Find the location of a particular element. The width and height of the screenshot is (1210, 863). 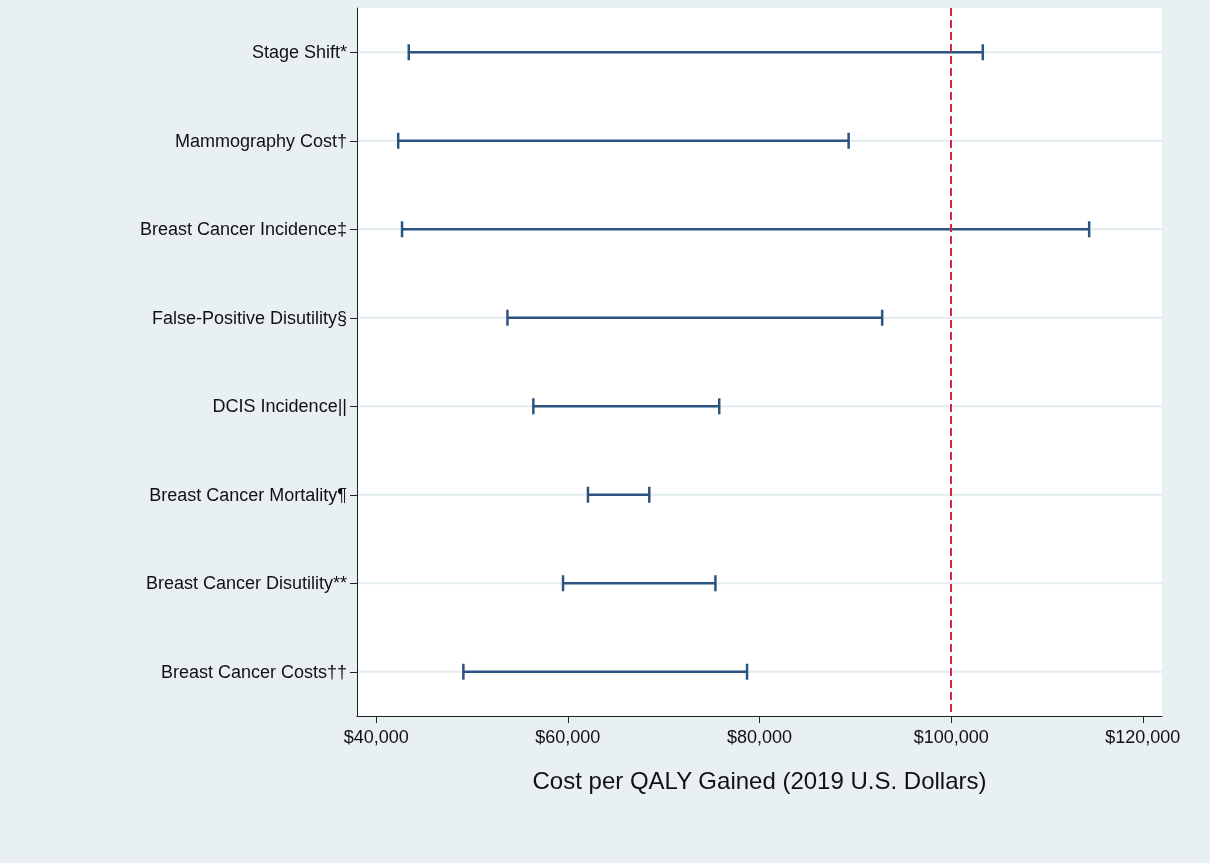

x-tick-label: $60,000 is located at coordinates (568, 737).